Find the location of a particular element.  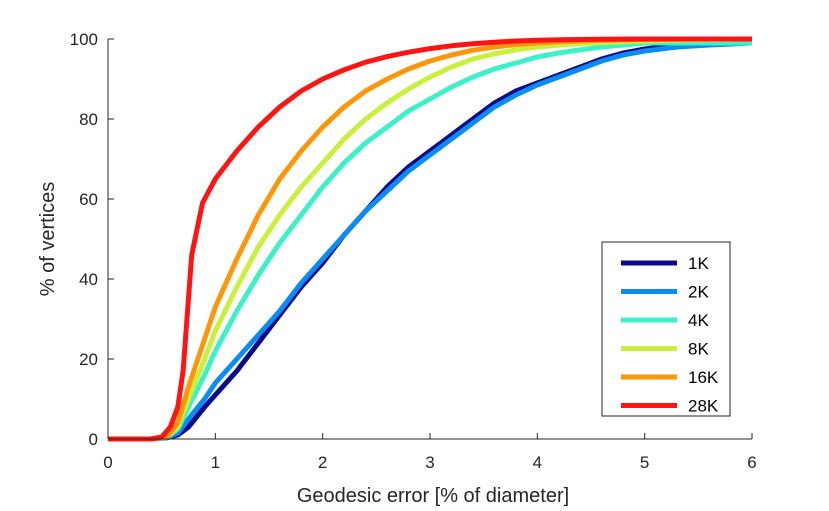

legend-label-4k: 4K is located at coordinates (698, 320).